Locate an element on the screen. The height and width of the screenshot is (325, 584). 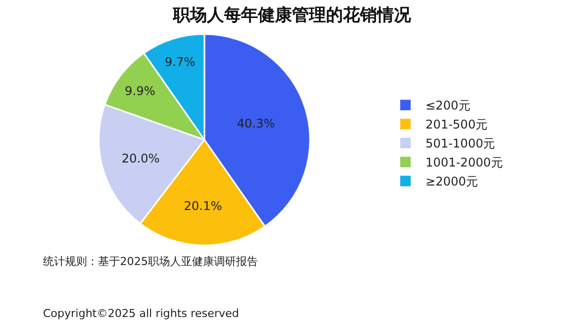
legend-label: ≤200元 is located at coordinates (447, 105).